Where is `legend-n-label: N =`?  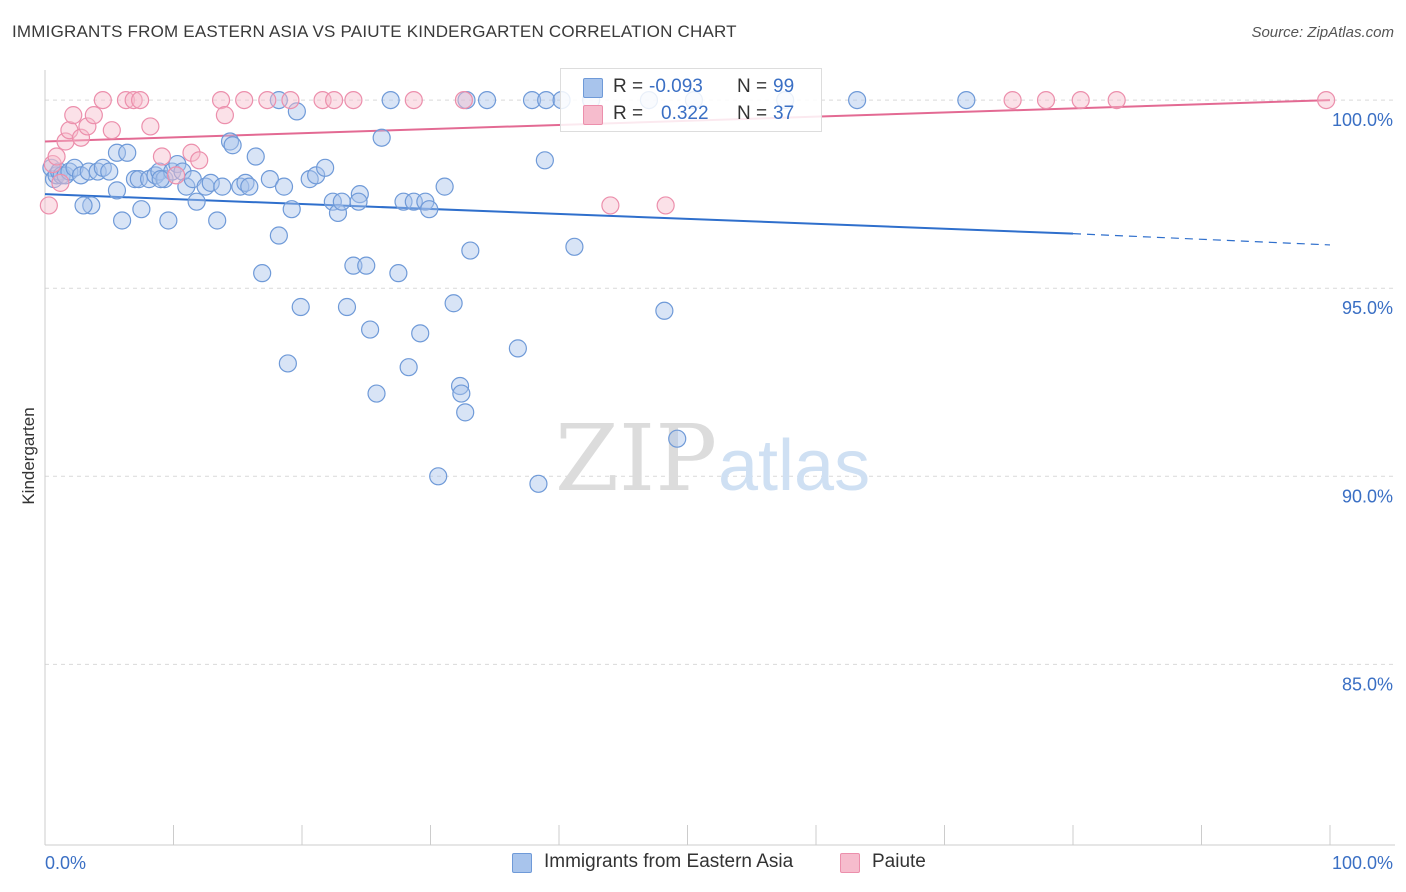 legend-n-label: N = is located at coordinates (752, 113).